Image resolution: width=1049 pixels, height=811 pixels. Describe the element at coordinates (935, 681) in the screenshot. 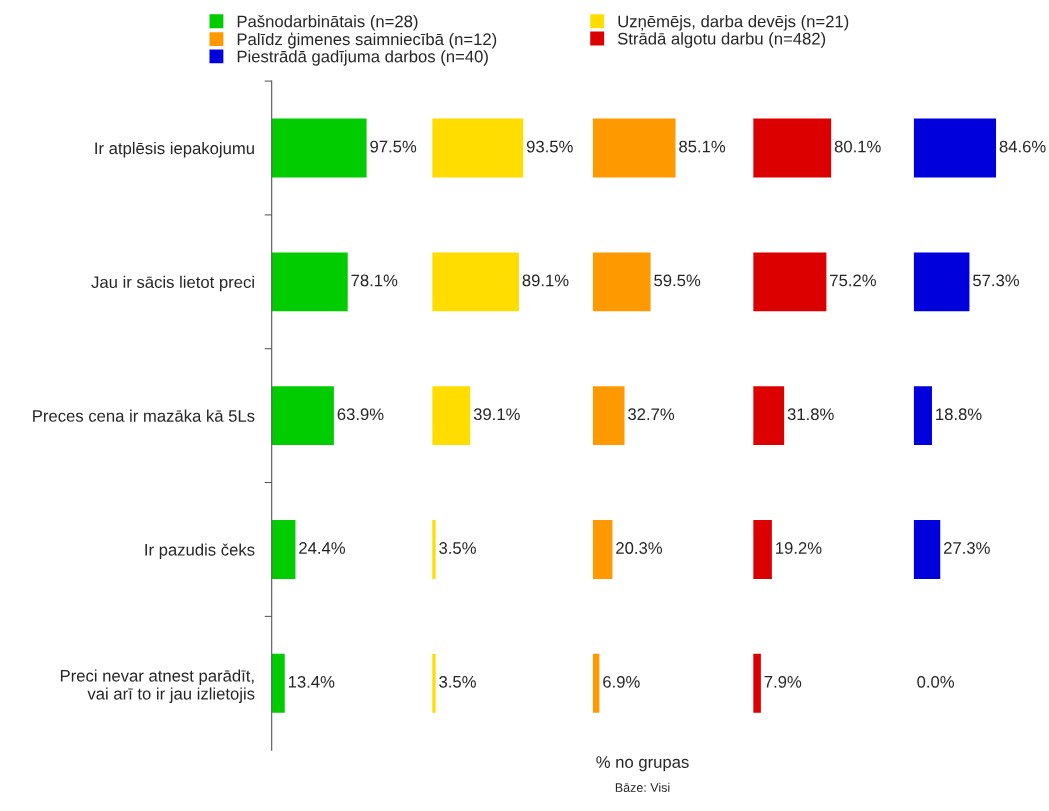

I see `data-label: 0.0%` at that location.